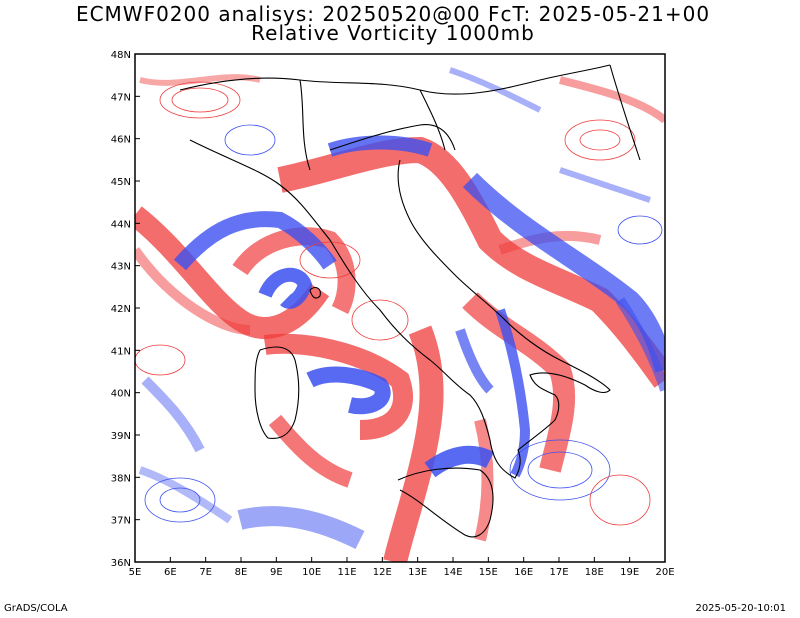  Describe the element at coordinates (121, 351) in the screenshot. I see `lat-label: 41N` at that location.